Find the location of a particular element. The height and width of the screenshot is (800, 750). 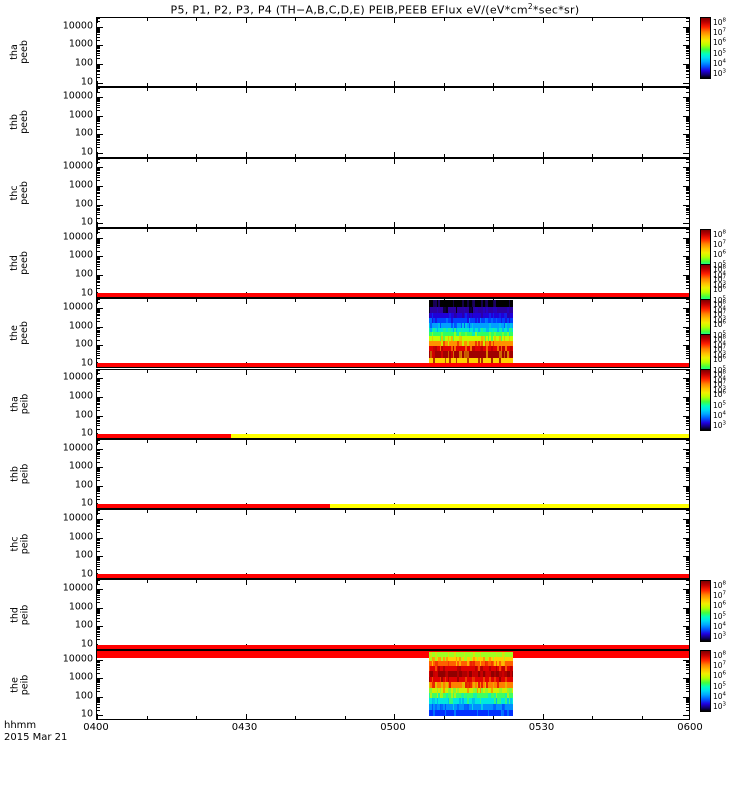

spectrogram-band is located at coordinates (470, 304).